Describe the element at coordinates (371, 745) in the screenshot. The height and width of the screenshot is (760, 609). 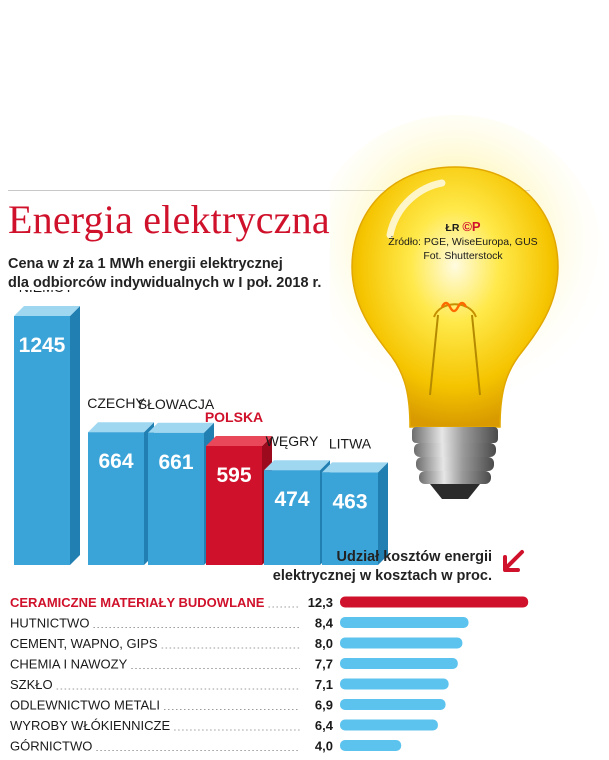
I see `row-bar-gornictwo` at that location.